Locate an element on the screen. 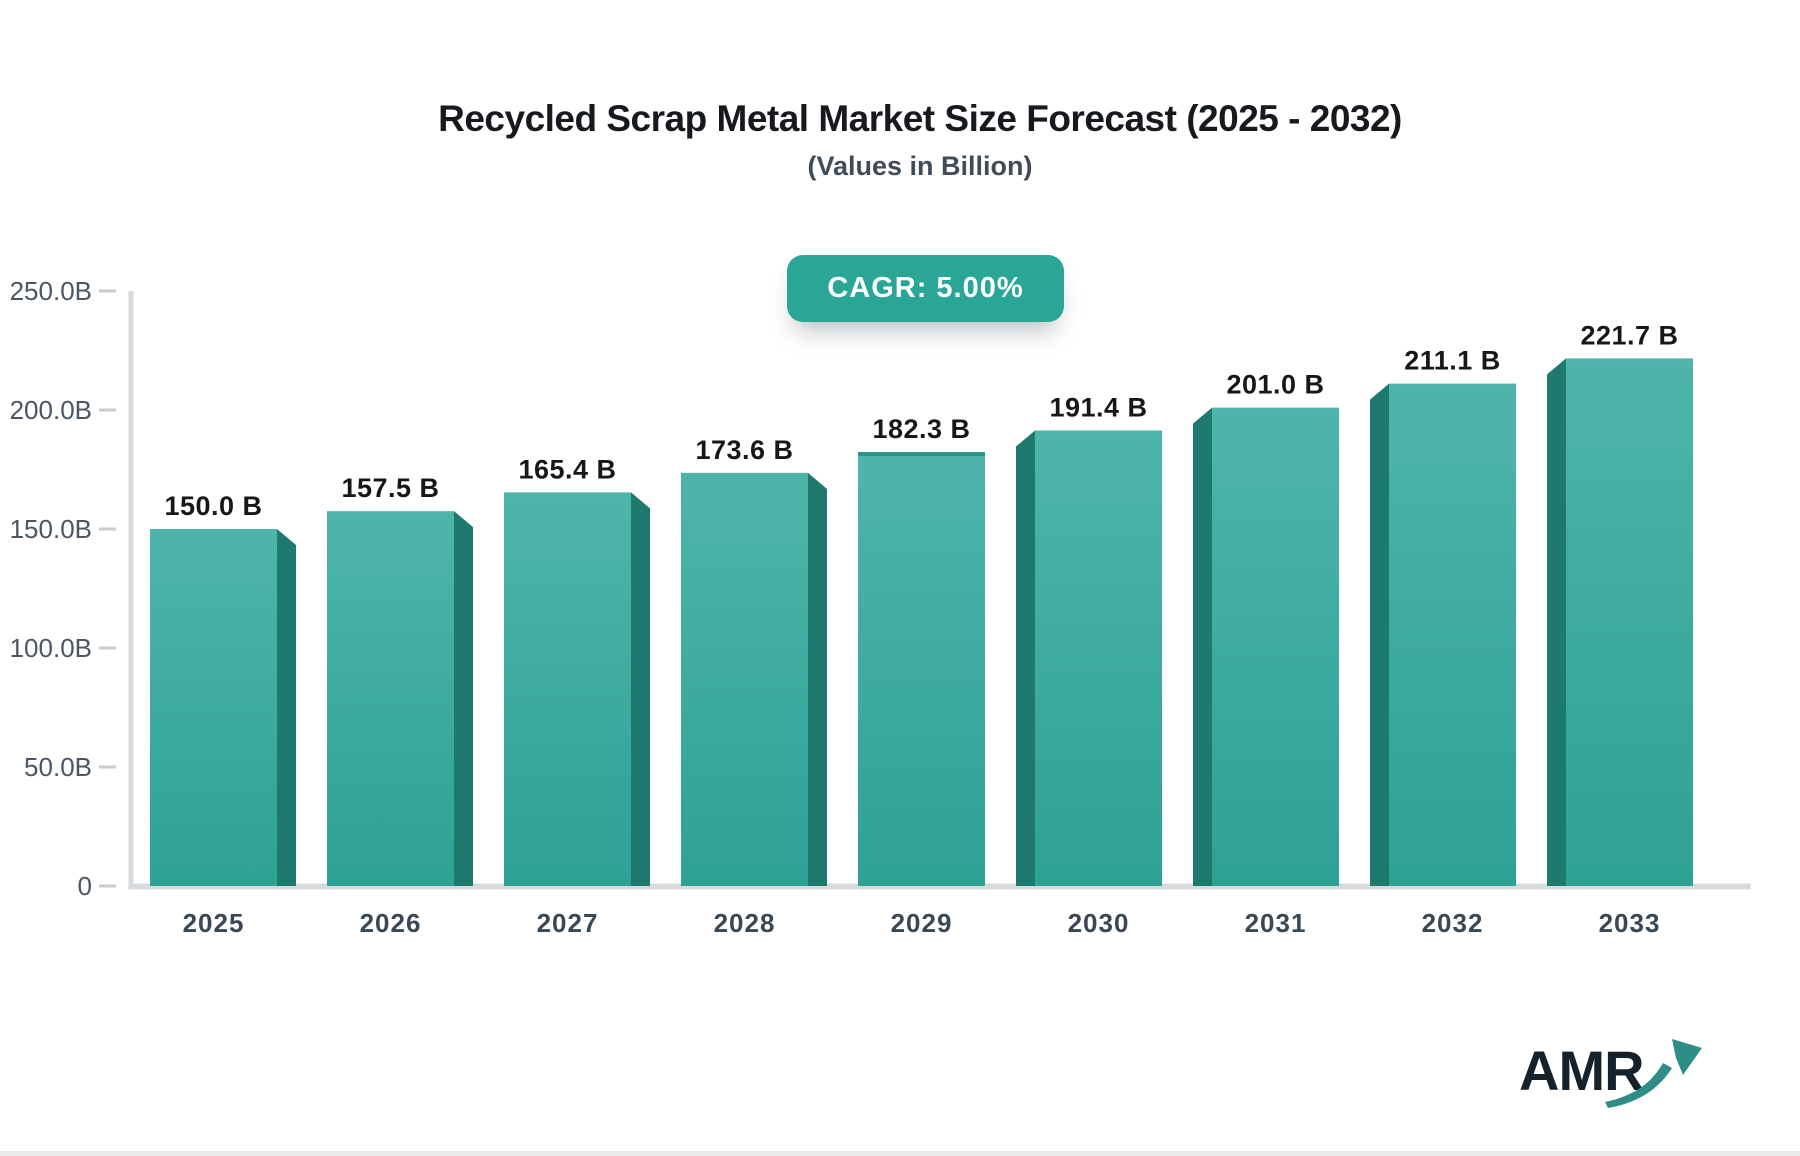 This screenshot has width=1800, height=1156. bar-value-label: 165.4 B is located at coordinates (567, 469).